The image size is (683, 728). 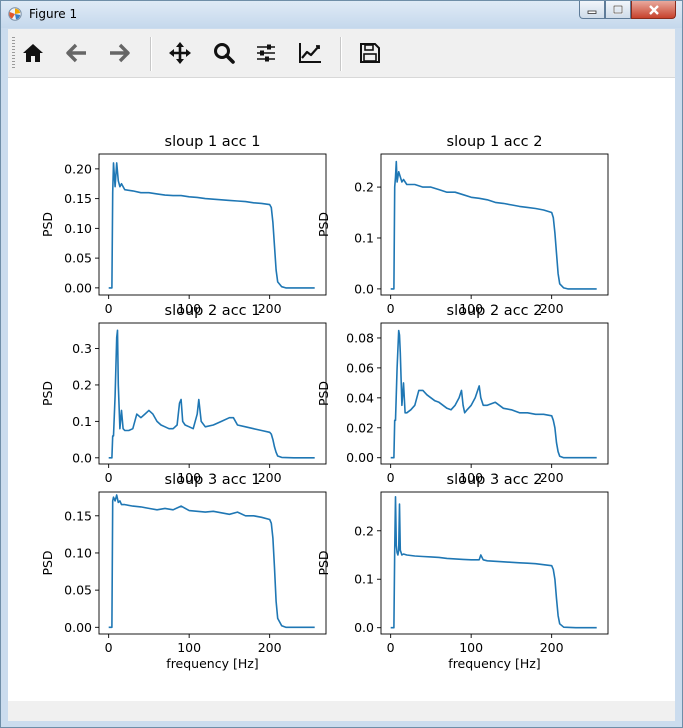 I want to click on home-icon, so click(x=33, y=53).